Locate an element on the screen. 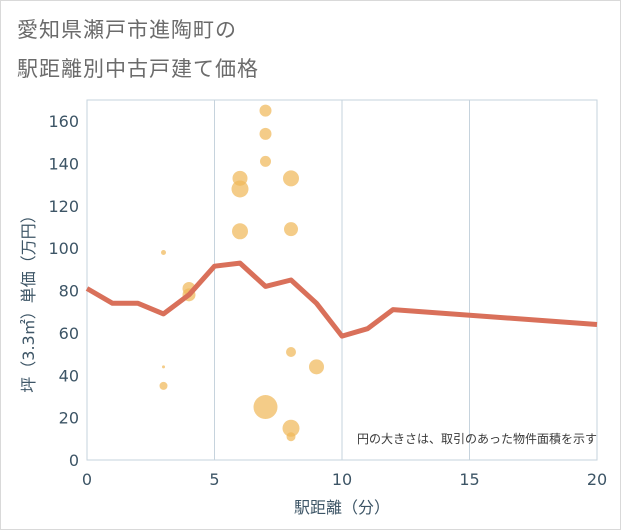 The height and width of the screenshot is (530, 621). x-axis-label: 駅距離（分） is located at coordinates (342, 507).